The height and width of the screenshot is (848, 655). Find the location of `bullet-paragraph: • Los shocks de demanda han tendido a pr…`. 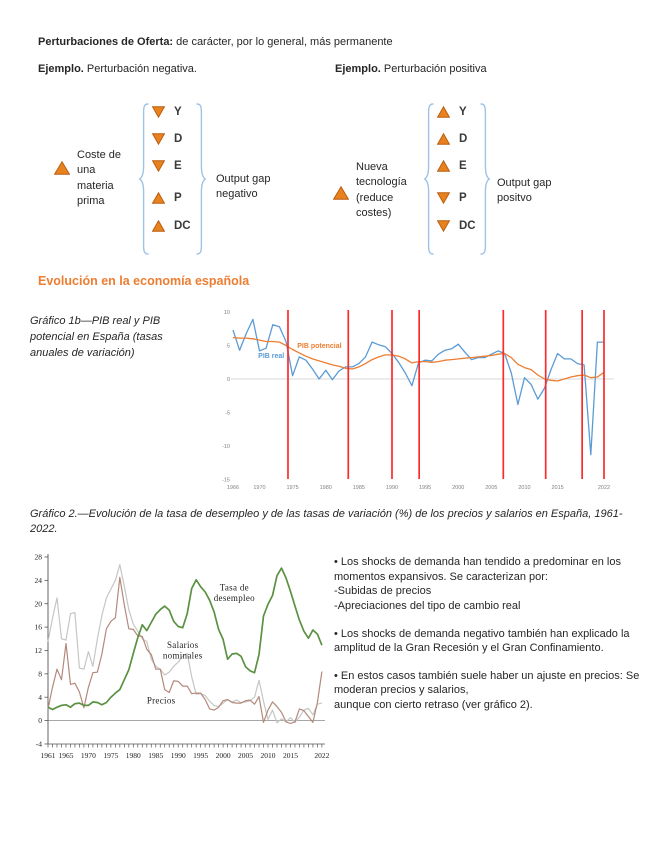

bullet-paragraph: • Los shocks de demanda han tendido a pr… is located at coordinates (477, 584).